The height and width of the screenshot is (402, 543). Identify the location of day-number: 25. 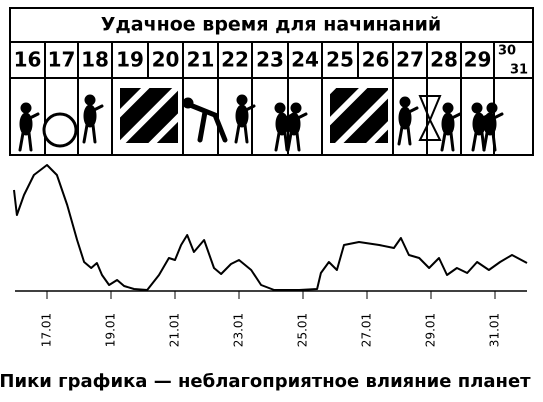
(340, 60).